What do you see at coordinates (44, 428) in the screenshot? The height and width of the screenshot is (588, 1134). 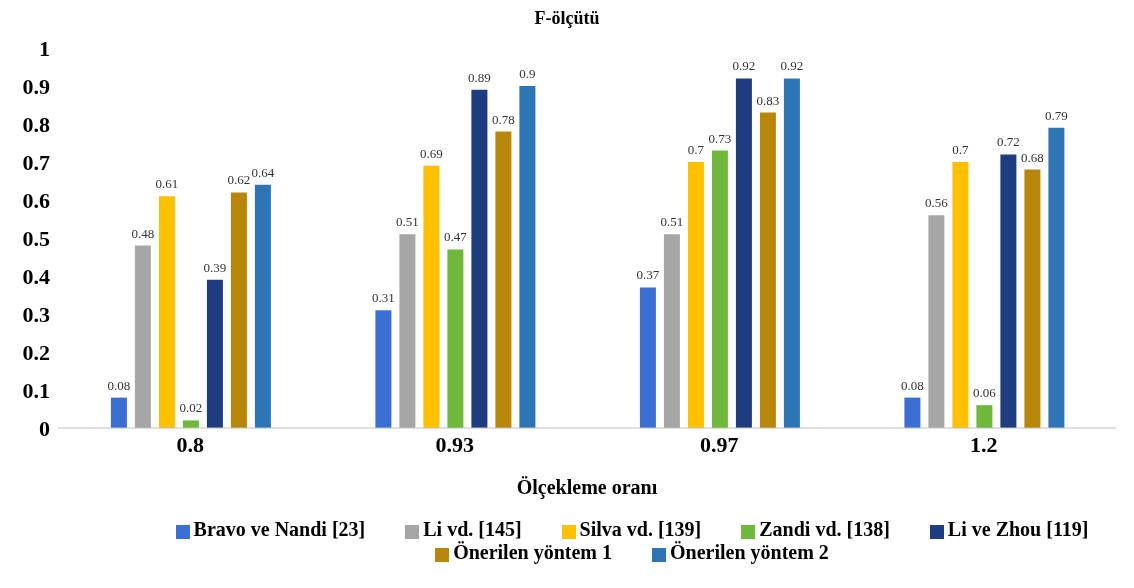 I see `y-tick-label: 0` at bounding box center [44, 428].